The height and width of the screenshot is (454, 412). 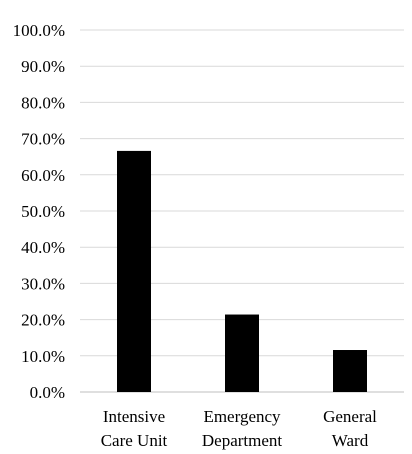 What do you see at coordinates (43, 320) in the screenshot?
I see `y-tick-label: 20.0%` at bounding box center [43, 320].